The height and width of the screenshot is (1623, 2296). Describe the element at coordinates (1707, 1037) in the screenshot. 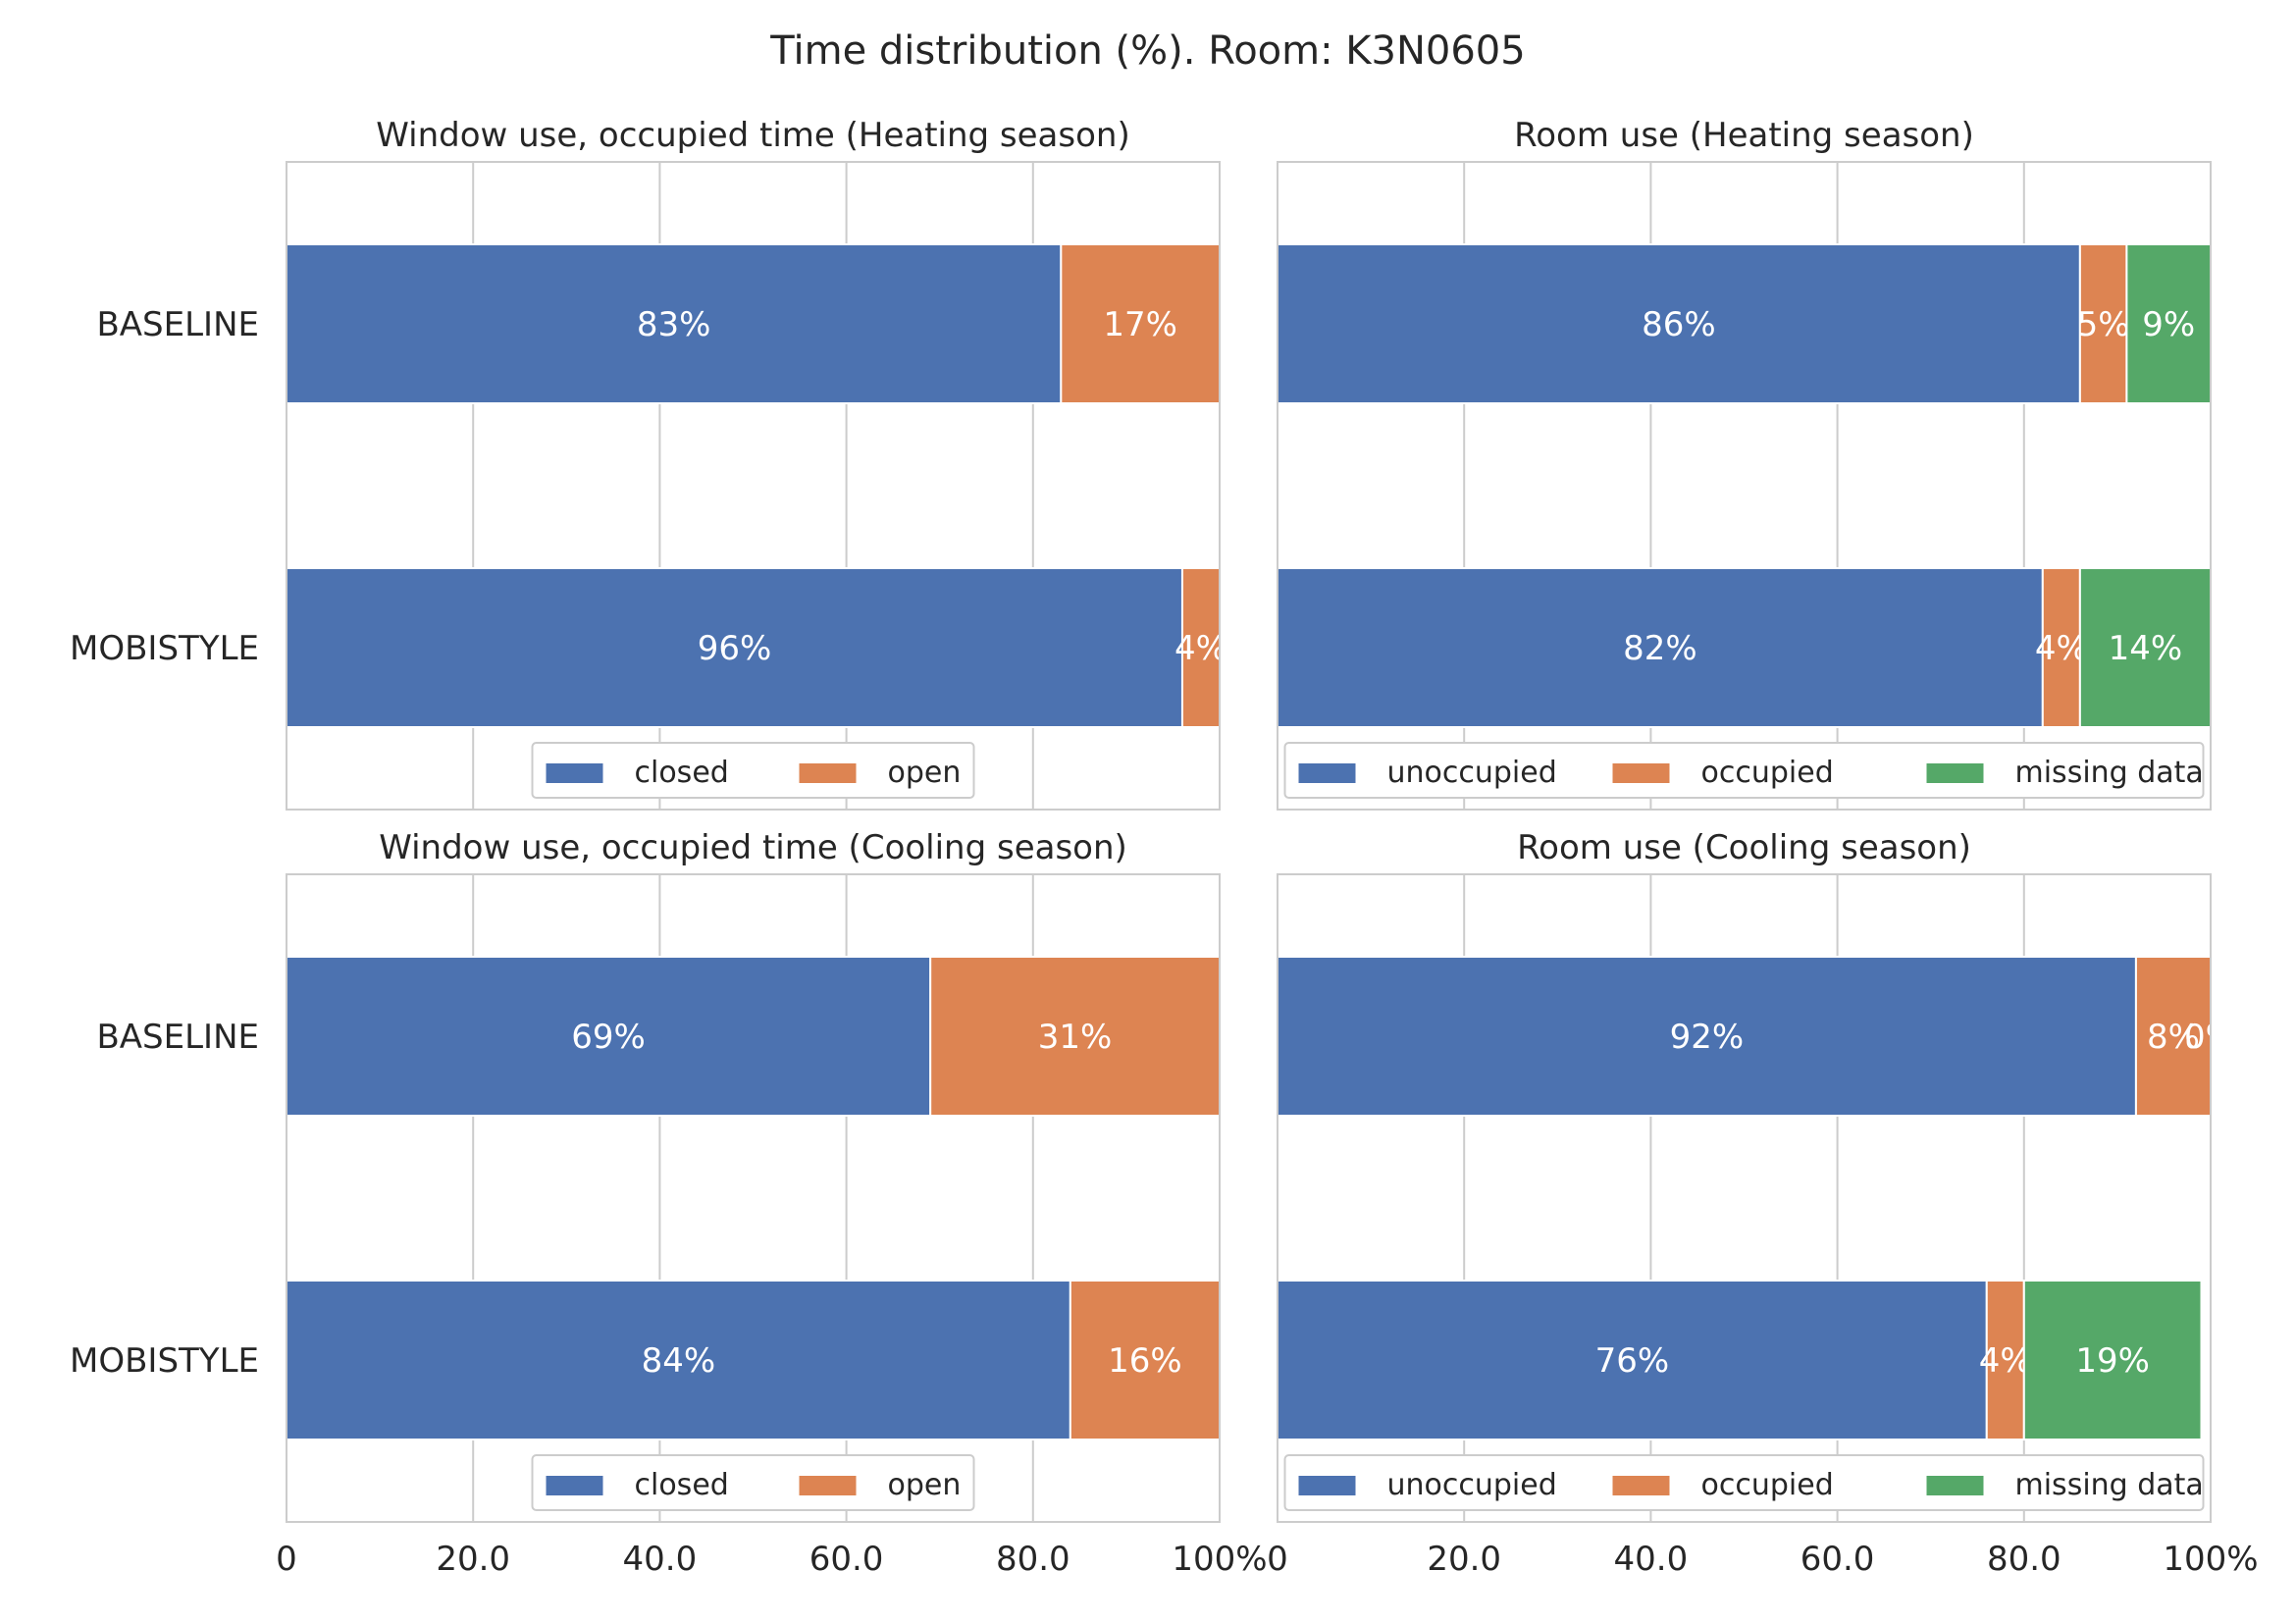

I see `data-label: 92%` at that location.